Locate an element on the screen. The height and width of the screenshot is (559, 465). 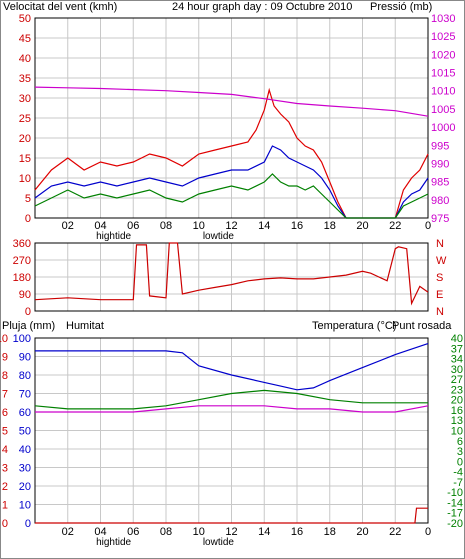
wind-hightide-annotation: hightide is located at coordinates (113, 236).